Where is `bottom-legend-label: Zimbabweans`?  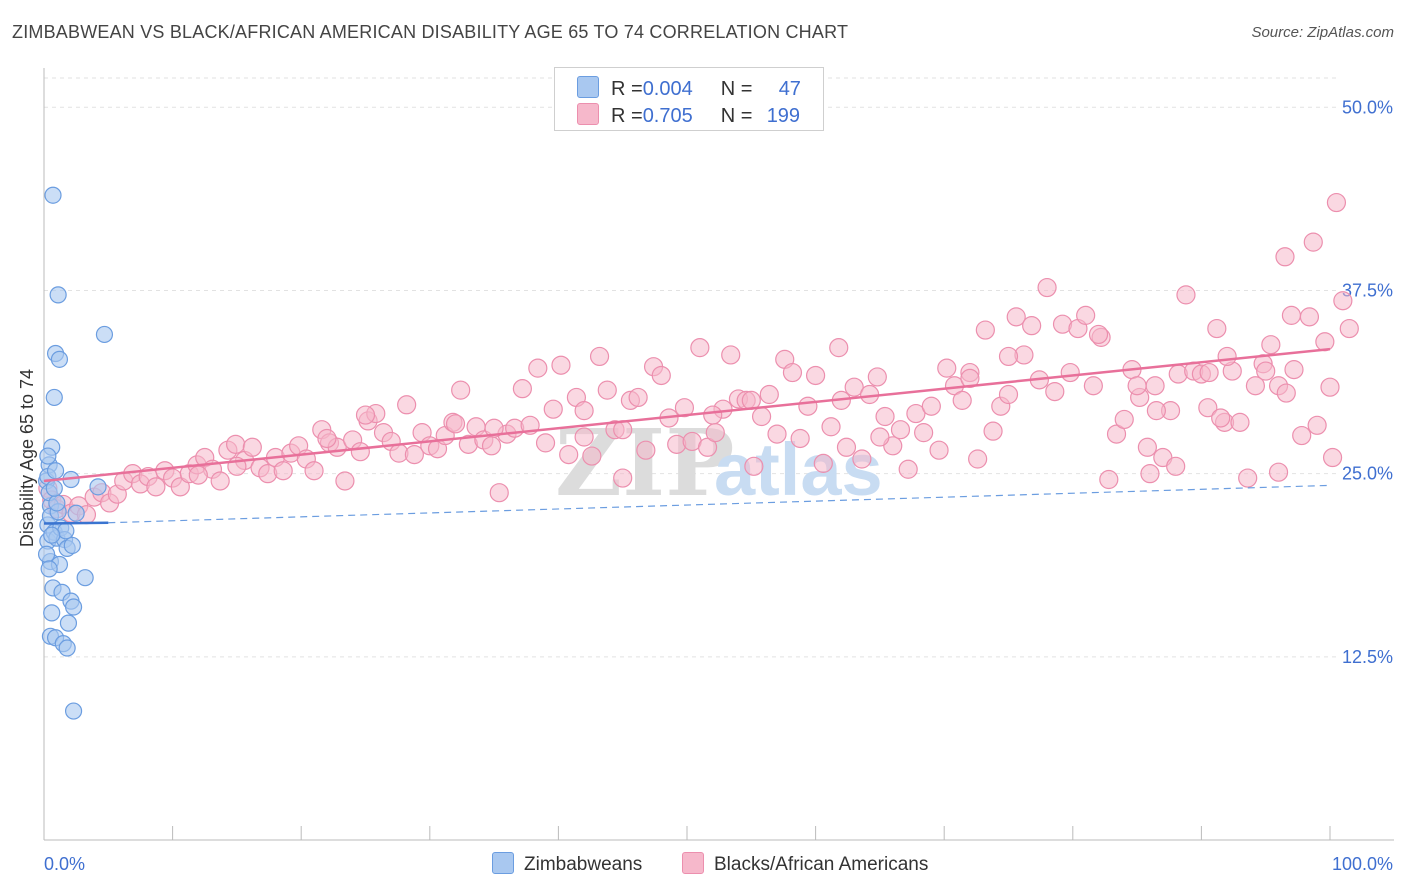 bottom-legend-label: Zimbabweans is located at coordinates (583, 864).